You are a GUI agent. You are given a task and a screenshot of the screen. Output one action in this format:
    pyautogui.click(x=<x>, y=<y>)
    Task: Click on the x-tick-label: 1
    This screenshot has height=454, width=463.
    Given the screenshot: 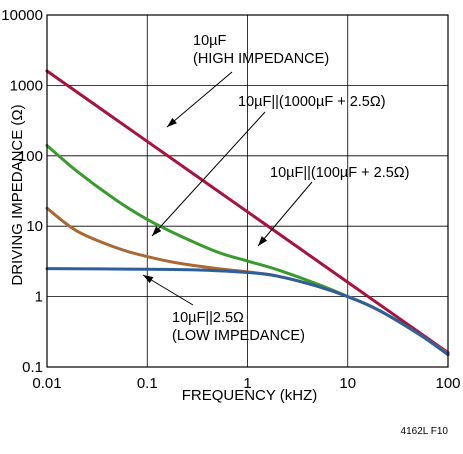 What is the action you would take?
    pyautogui.click(x=247, y=383)
    